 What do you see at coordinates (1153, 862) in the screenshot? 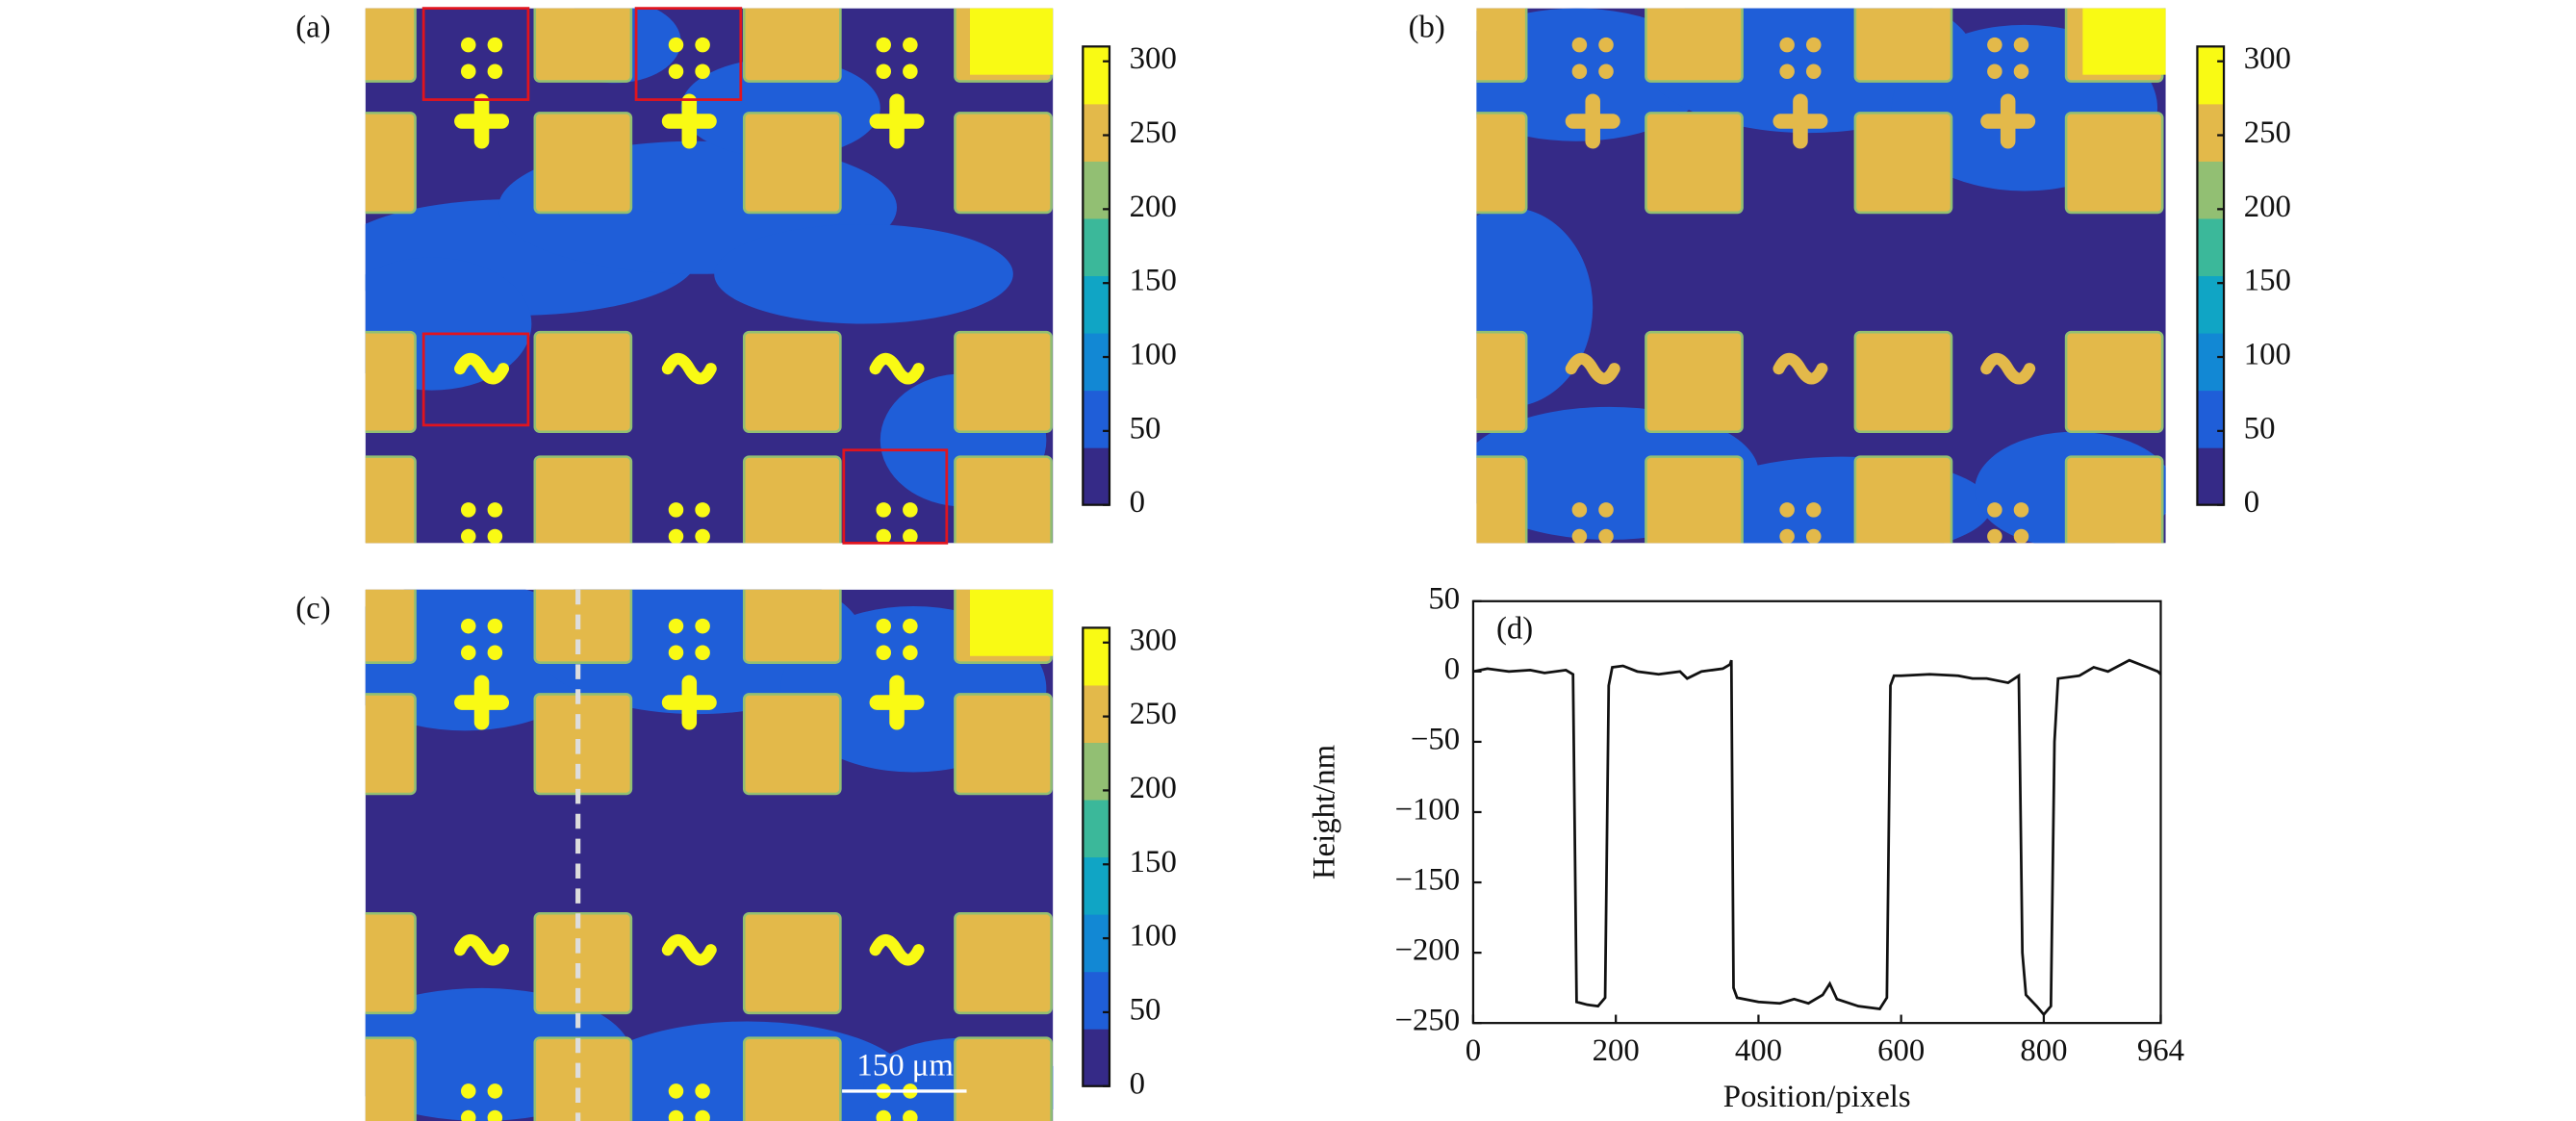
I see `colorbar-tick-label: 150` at bounding box center [1153, 862].